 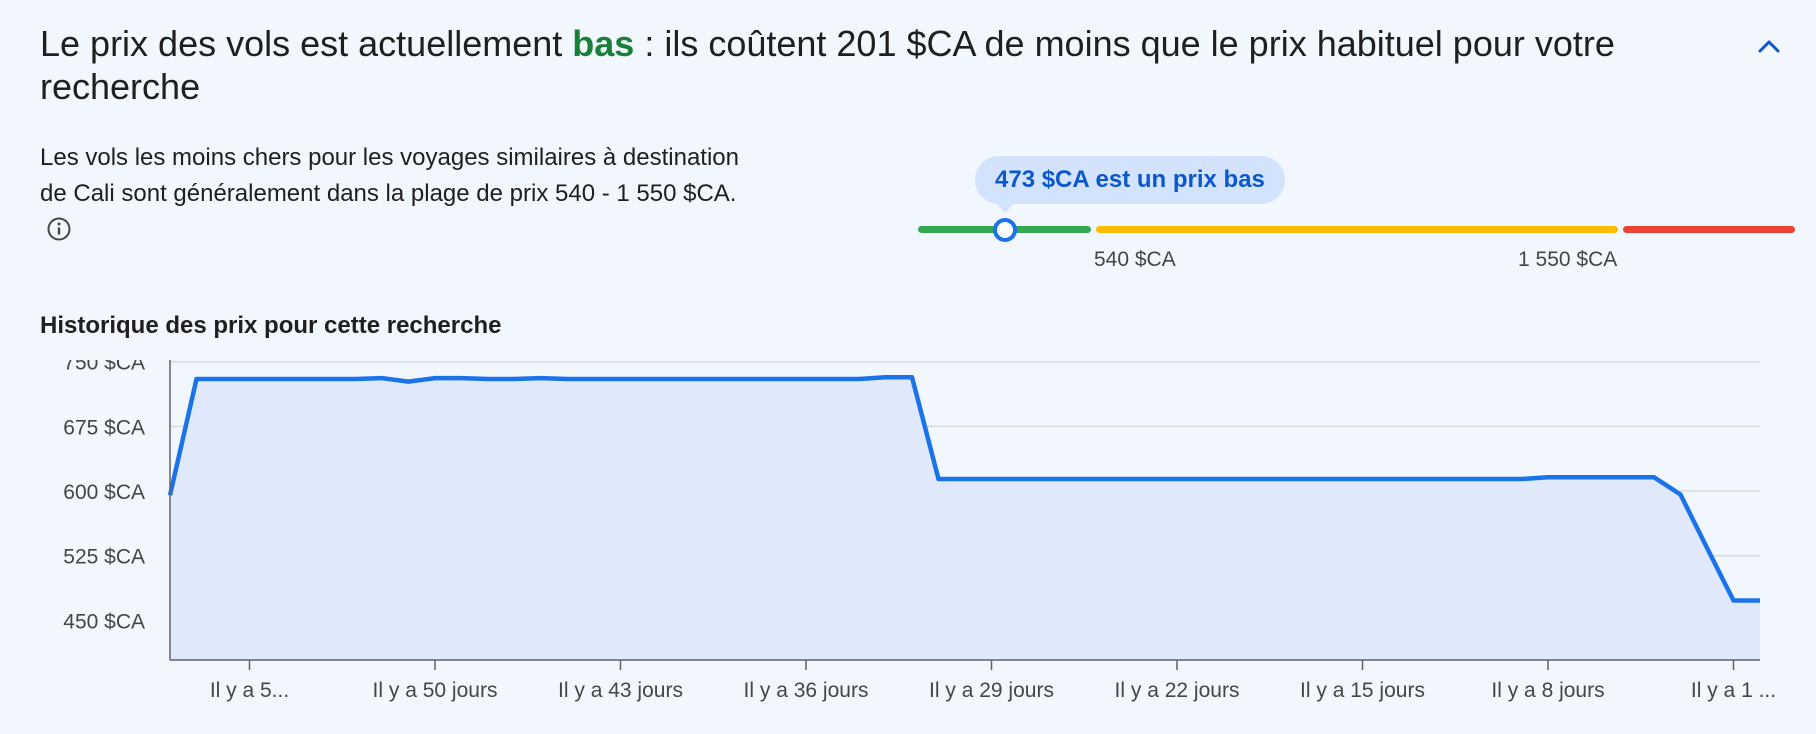 What do you see at coordinates (620, 690) in the screenshot?
I see `x-tick-label: Il y a 43 jours` at bounding box center [620, 690].